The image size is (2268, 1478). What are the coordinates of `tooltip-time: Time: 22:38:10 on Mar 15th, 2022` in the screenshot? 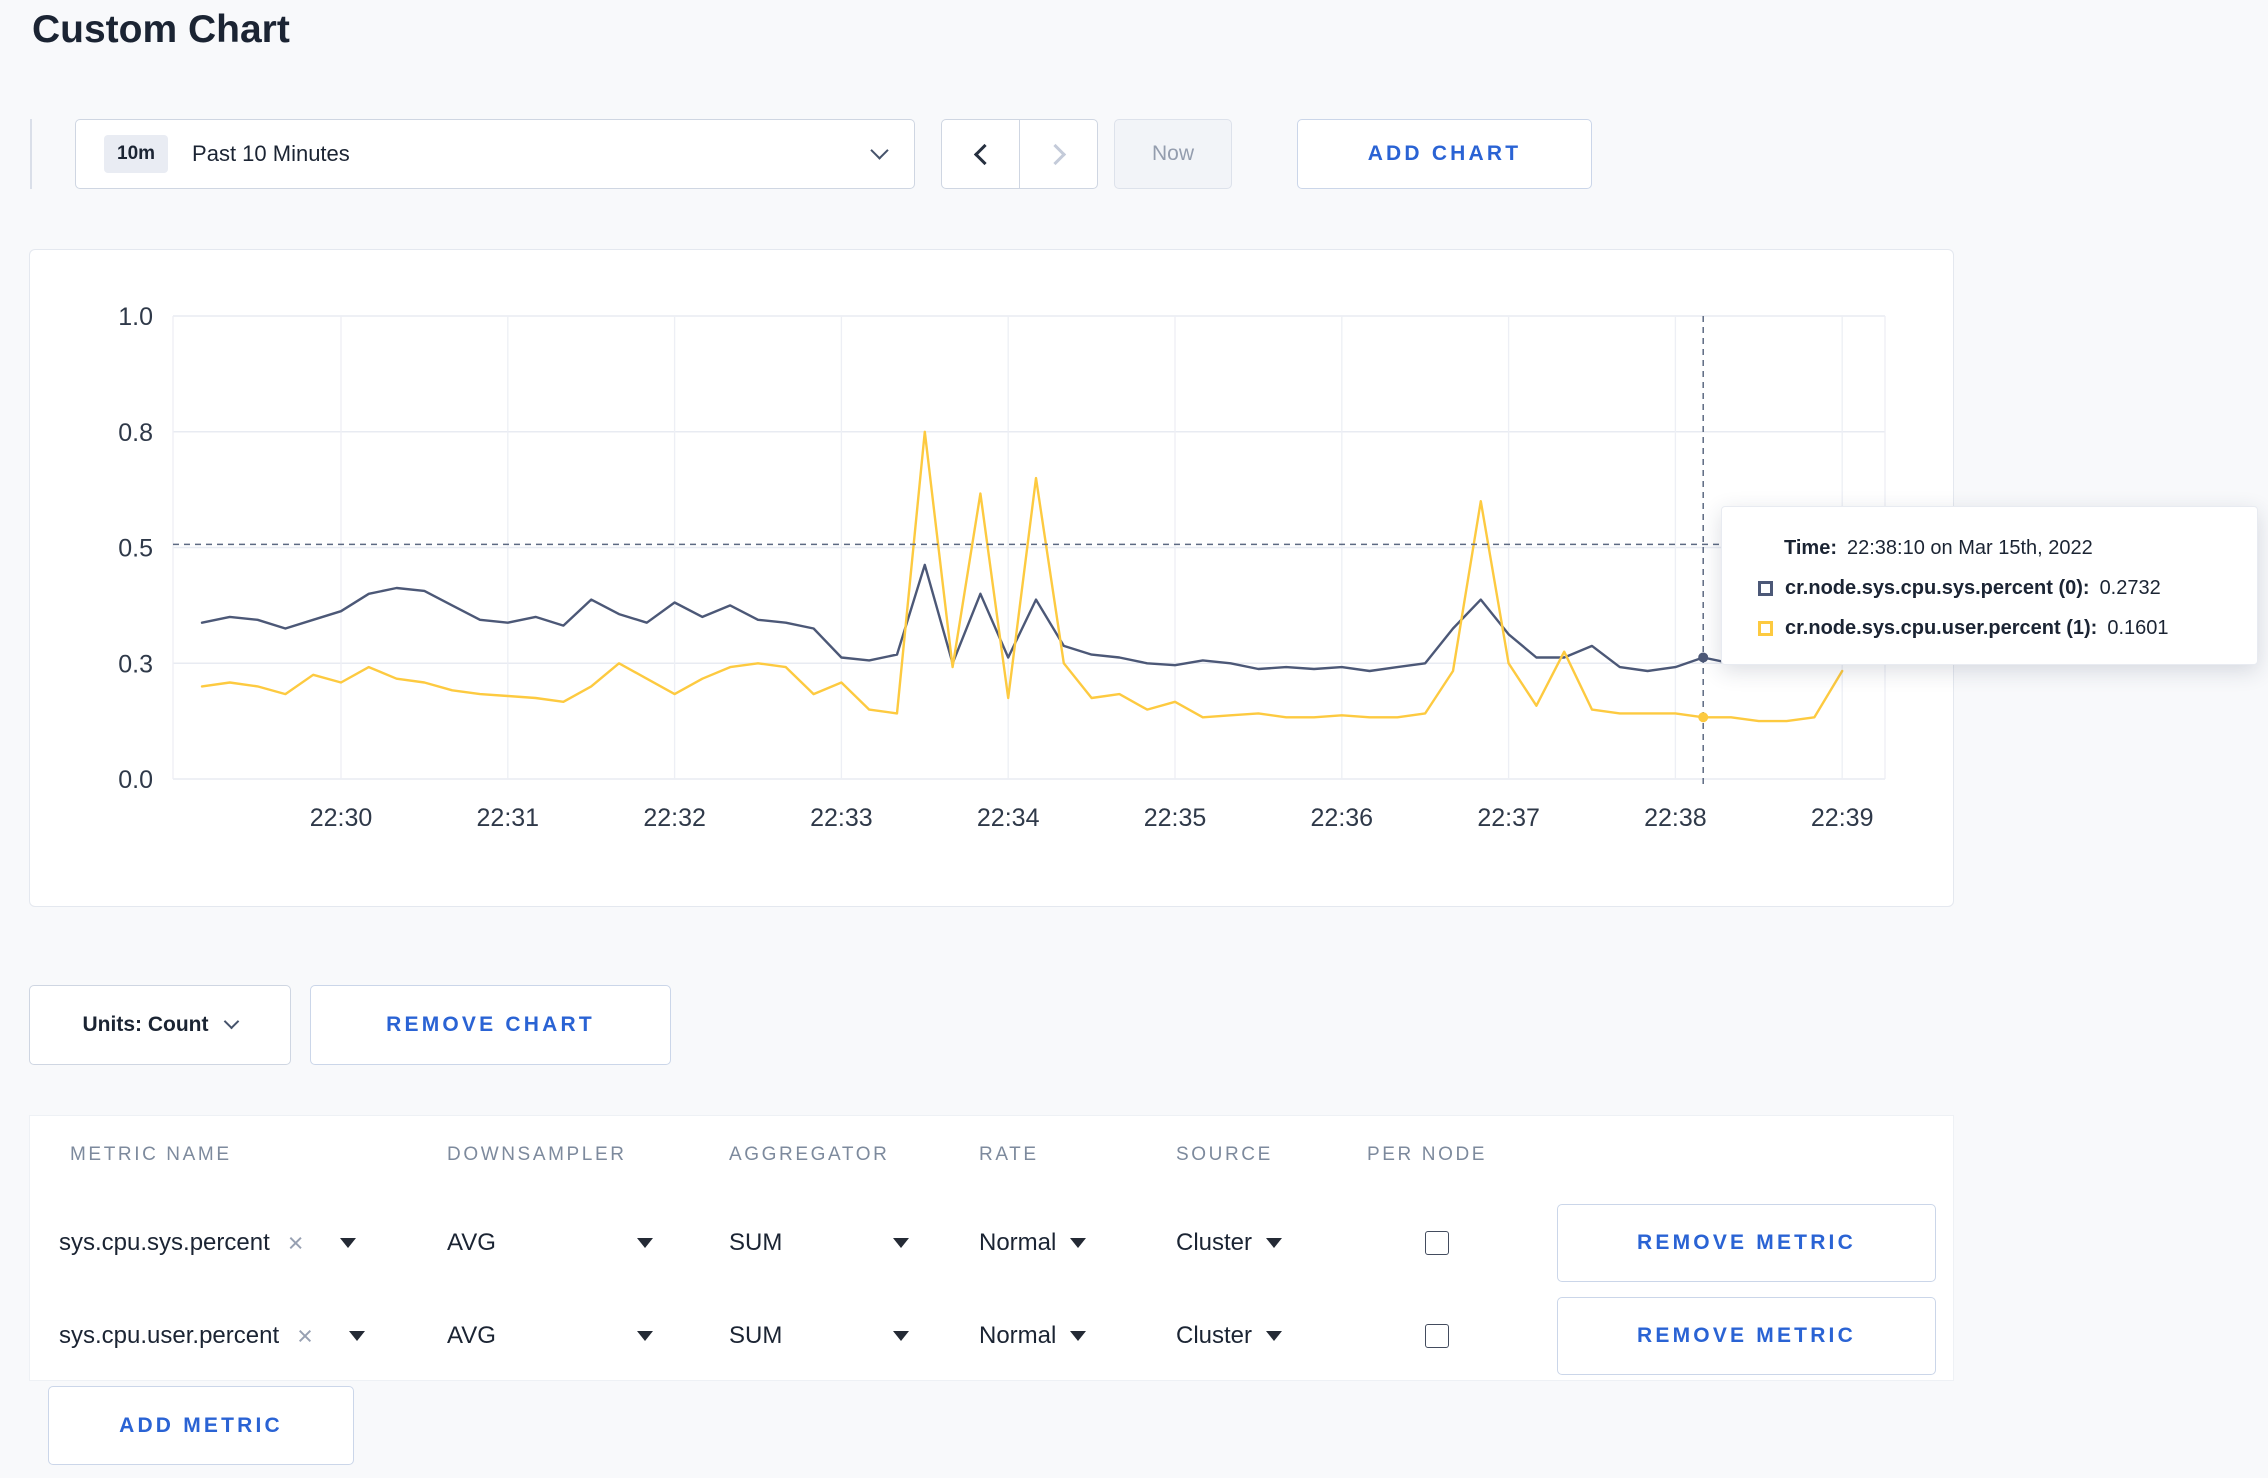 It's located at (2005, 548).